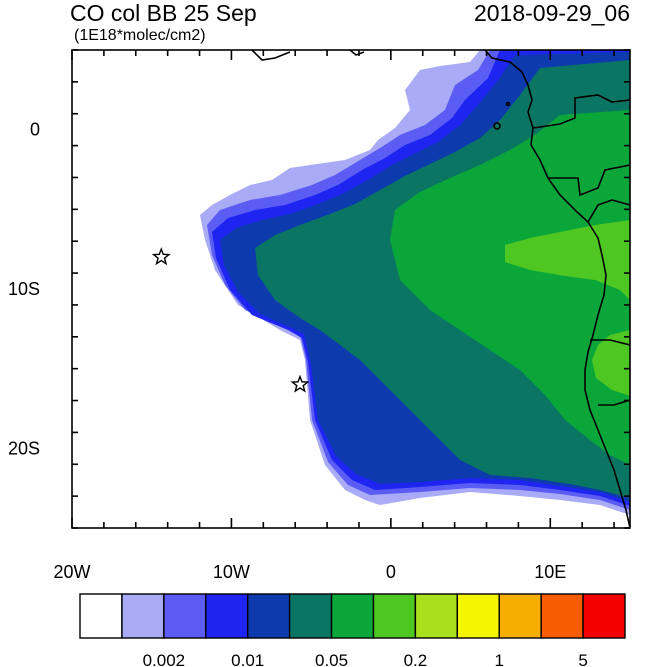 Image resolution: width=650 pixels, height=667 pixels. Describe the element at coordinates (230, 320) in the screenshot. I see `map-markers` at that location.